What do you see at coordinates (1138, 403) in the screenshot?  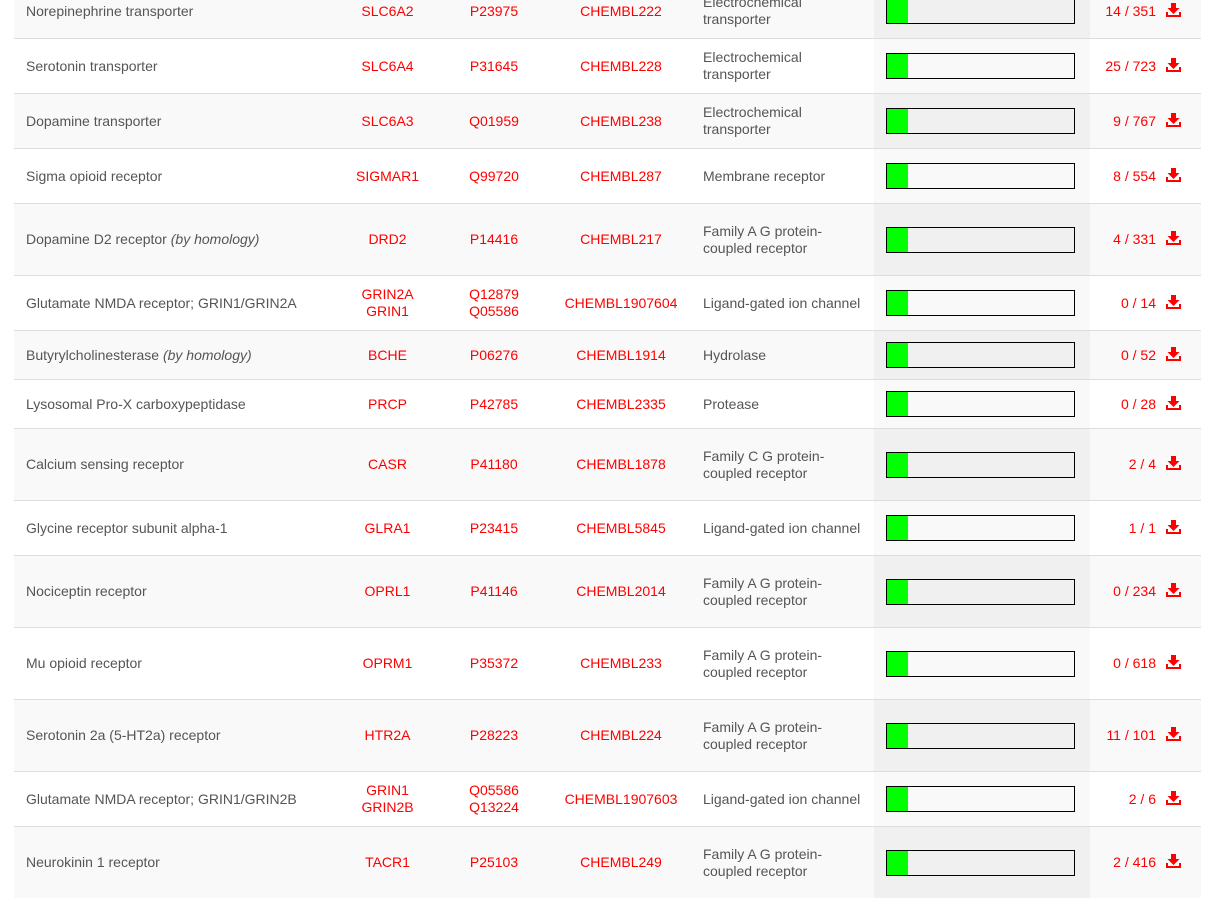 I see `known-actives-link: 0 / 28` at bounding box center [1138, 403].